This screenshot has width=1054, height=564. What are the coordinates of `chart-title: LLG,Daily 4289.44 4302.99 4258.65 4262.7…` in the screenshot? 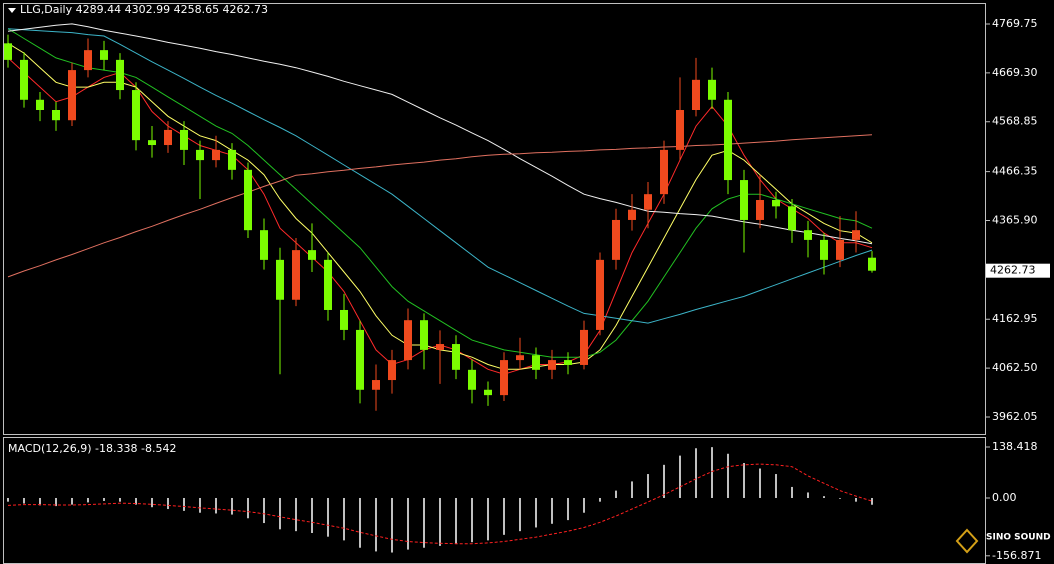 It's located at (144, 9).